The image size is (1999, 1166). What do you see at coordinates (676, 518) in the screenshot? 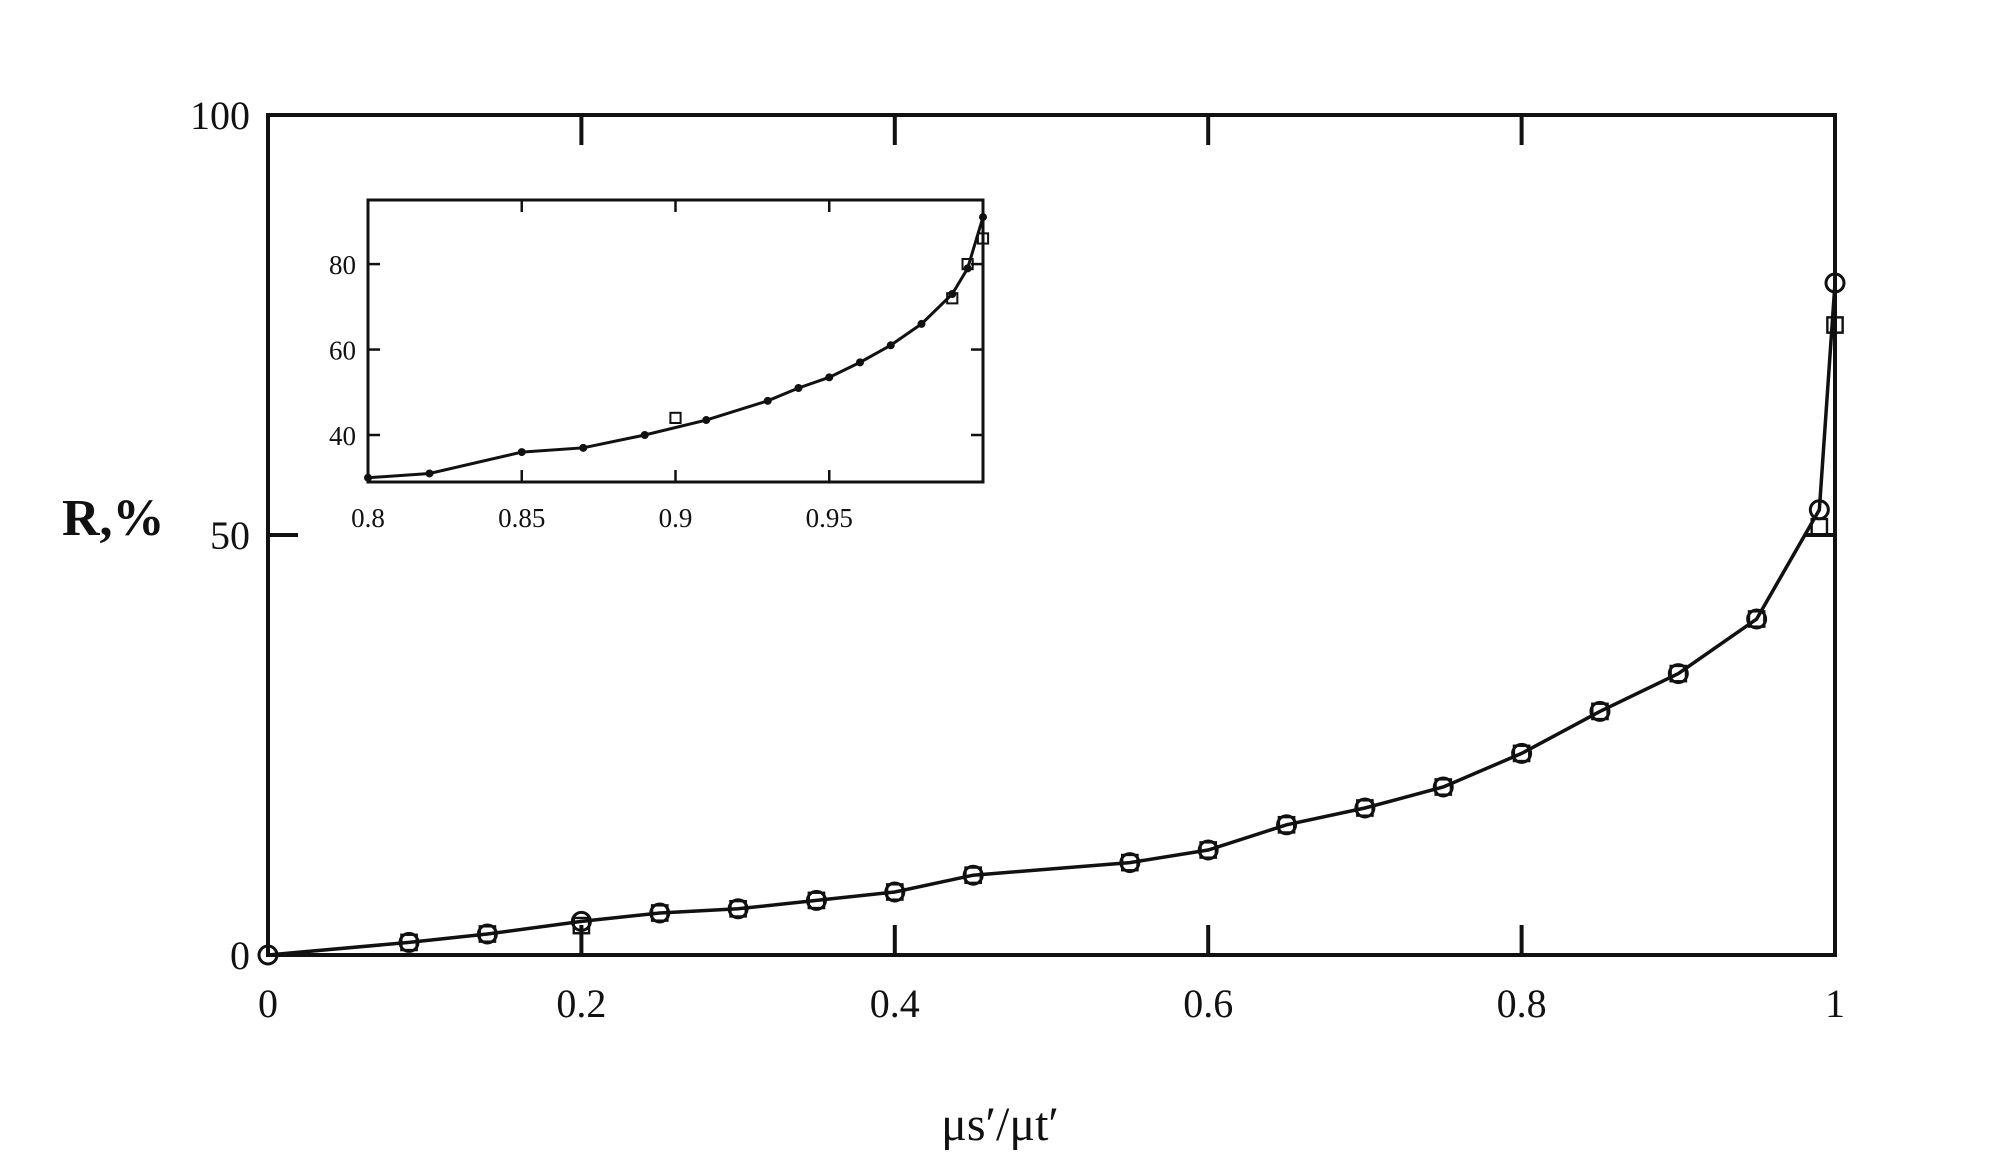
I see `inset-x-tick-label: 0.9` at bounding box center [676, 518].